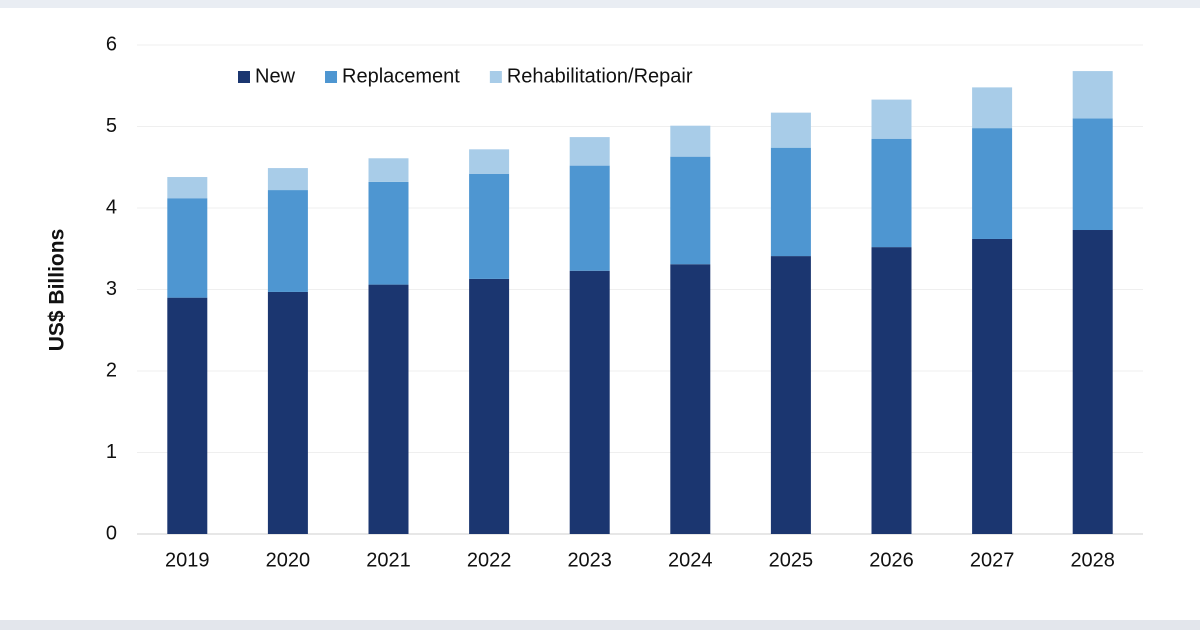 This screenshot has width=1200, height=630. Describe the element at coordinates (600, 4) in the screenshot. I see `top-strip` at that location.